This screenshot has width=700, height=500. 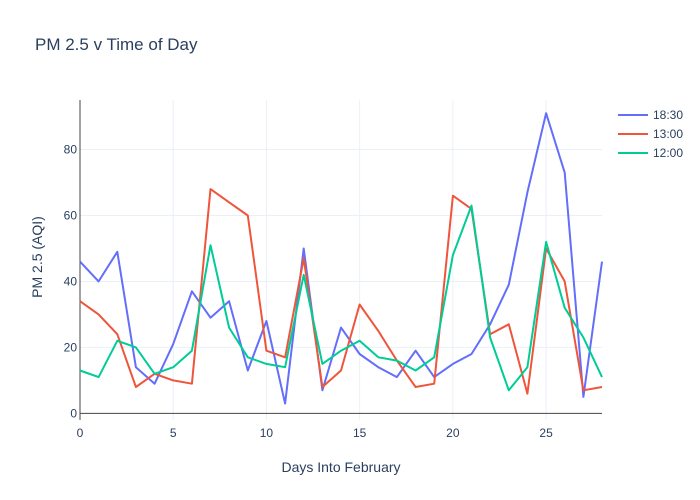 I want to click on legend-label: 18:30, so click(x=668, y=115).